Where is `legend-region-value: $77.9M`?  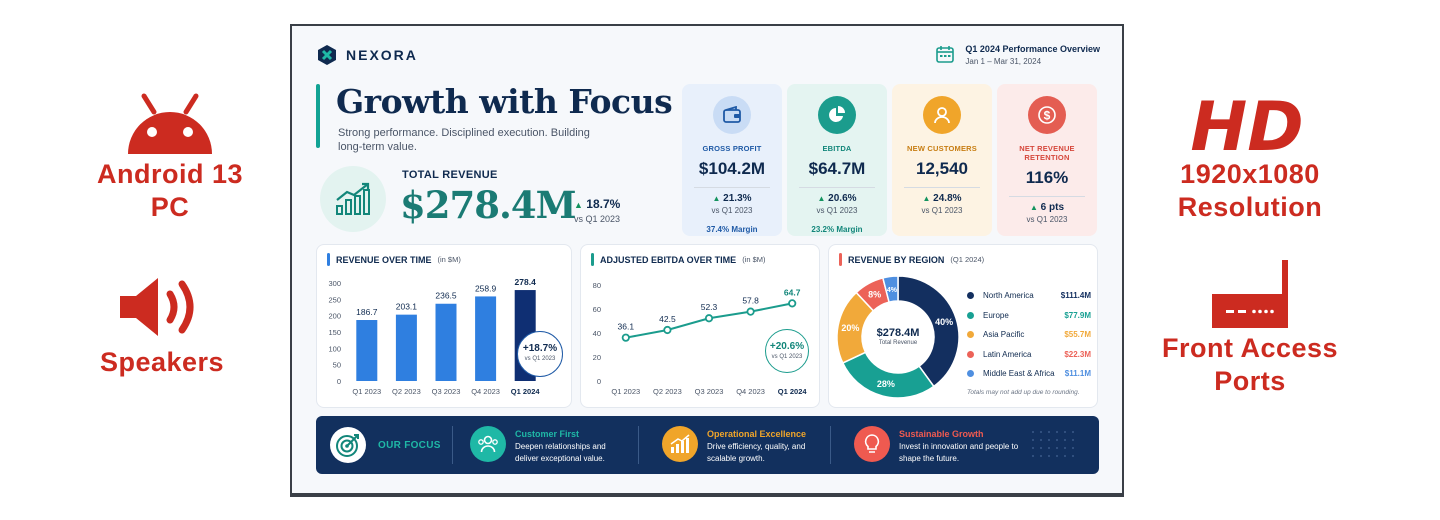
legend-region-value: $77.9M is located at coordinates (1077, 315).